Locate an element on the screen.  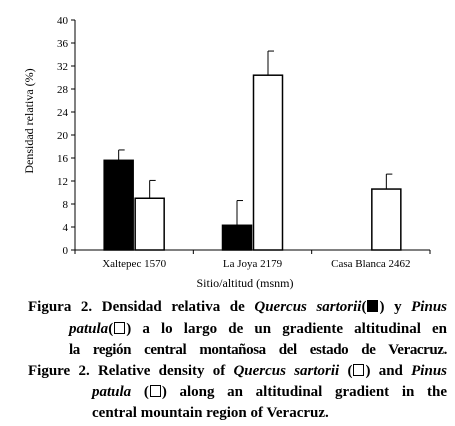
y-tick-label: 0 is located at coordinates (66, 251).